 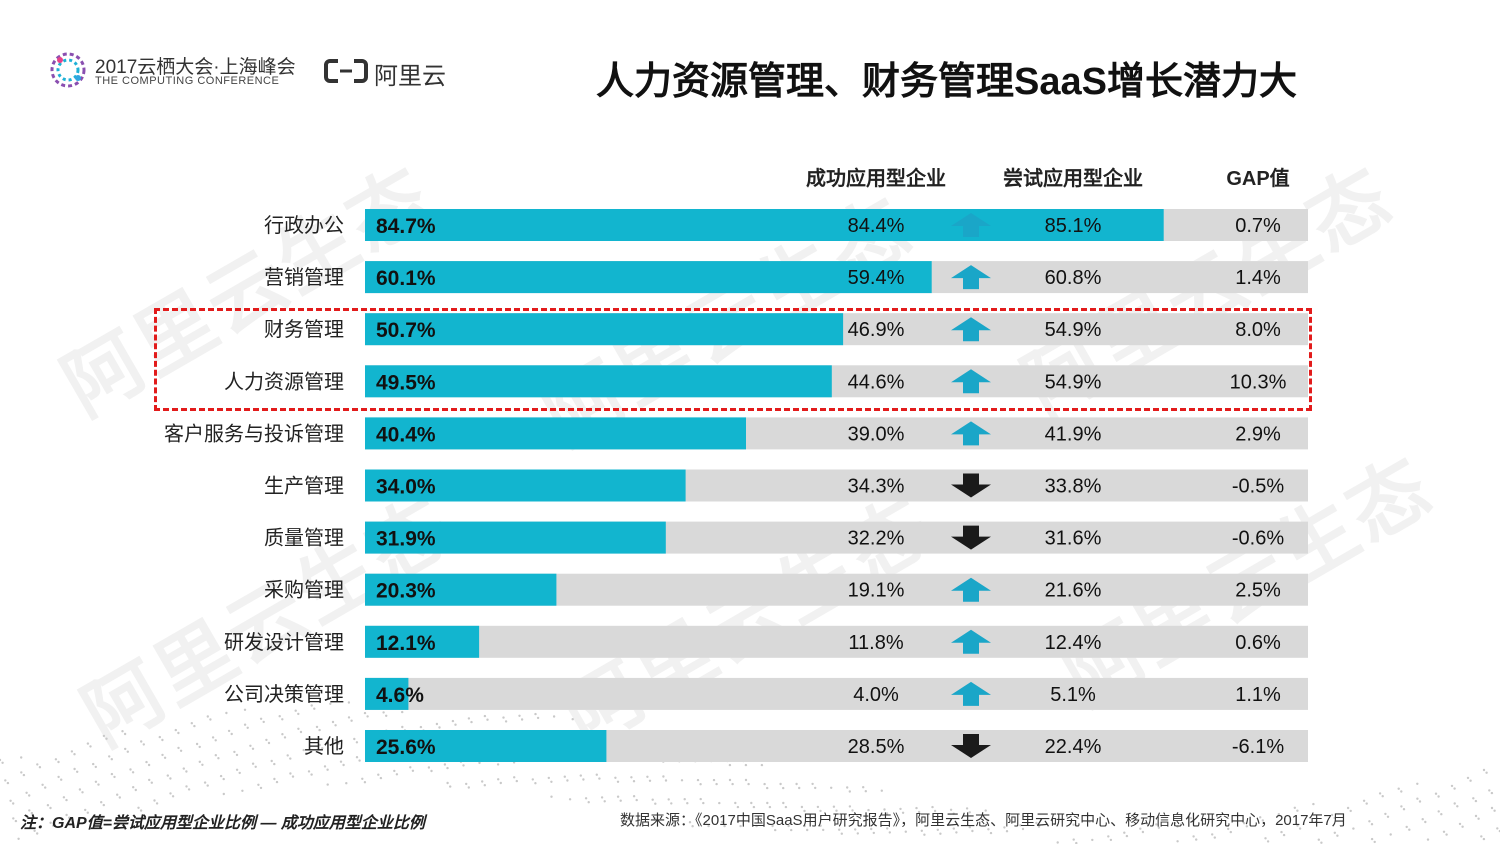 I want to click on conference-logo-icon, so click(x=68, y=70).